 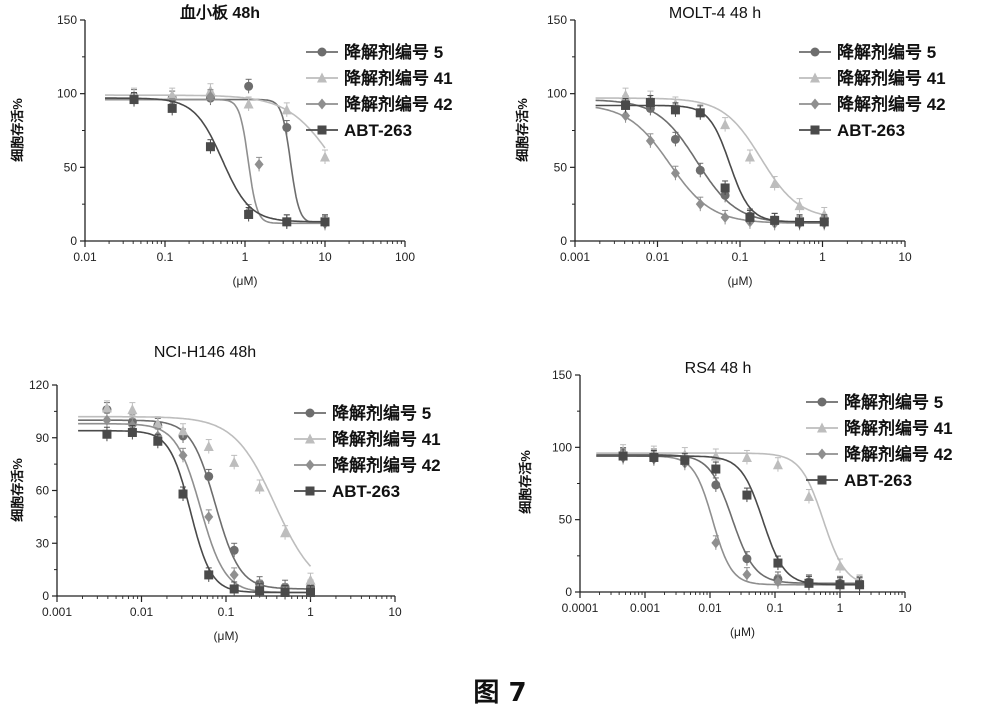 I want to click on x-tick-label: 0.001, so click(x=575, y=257).